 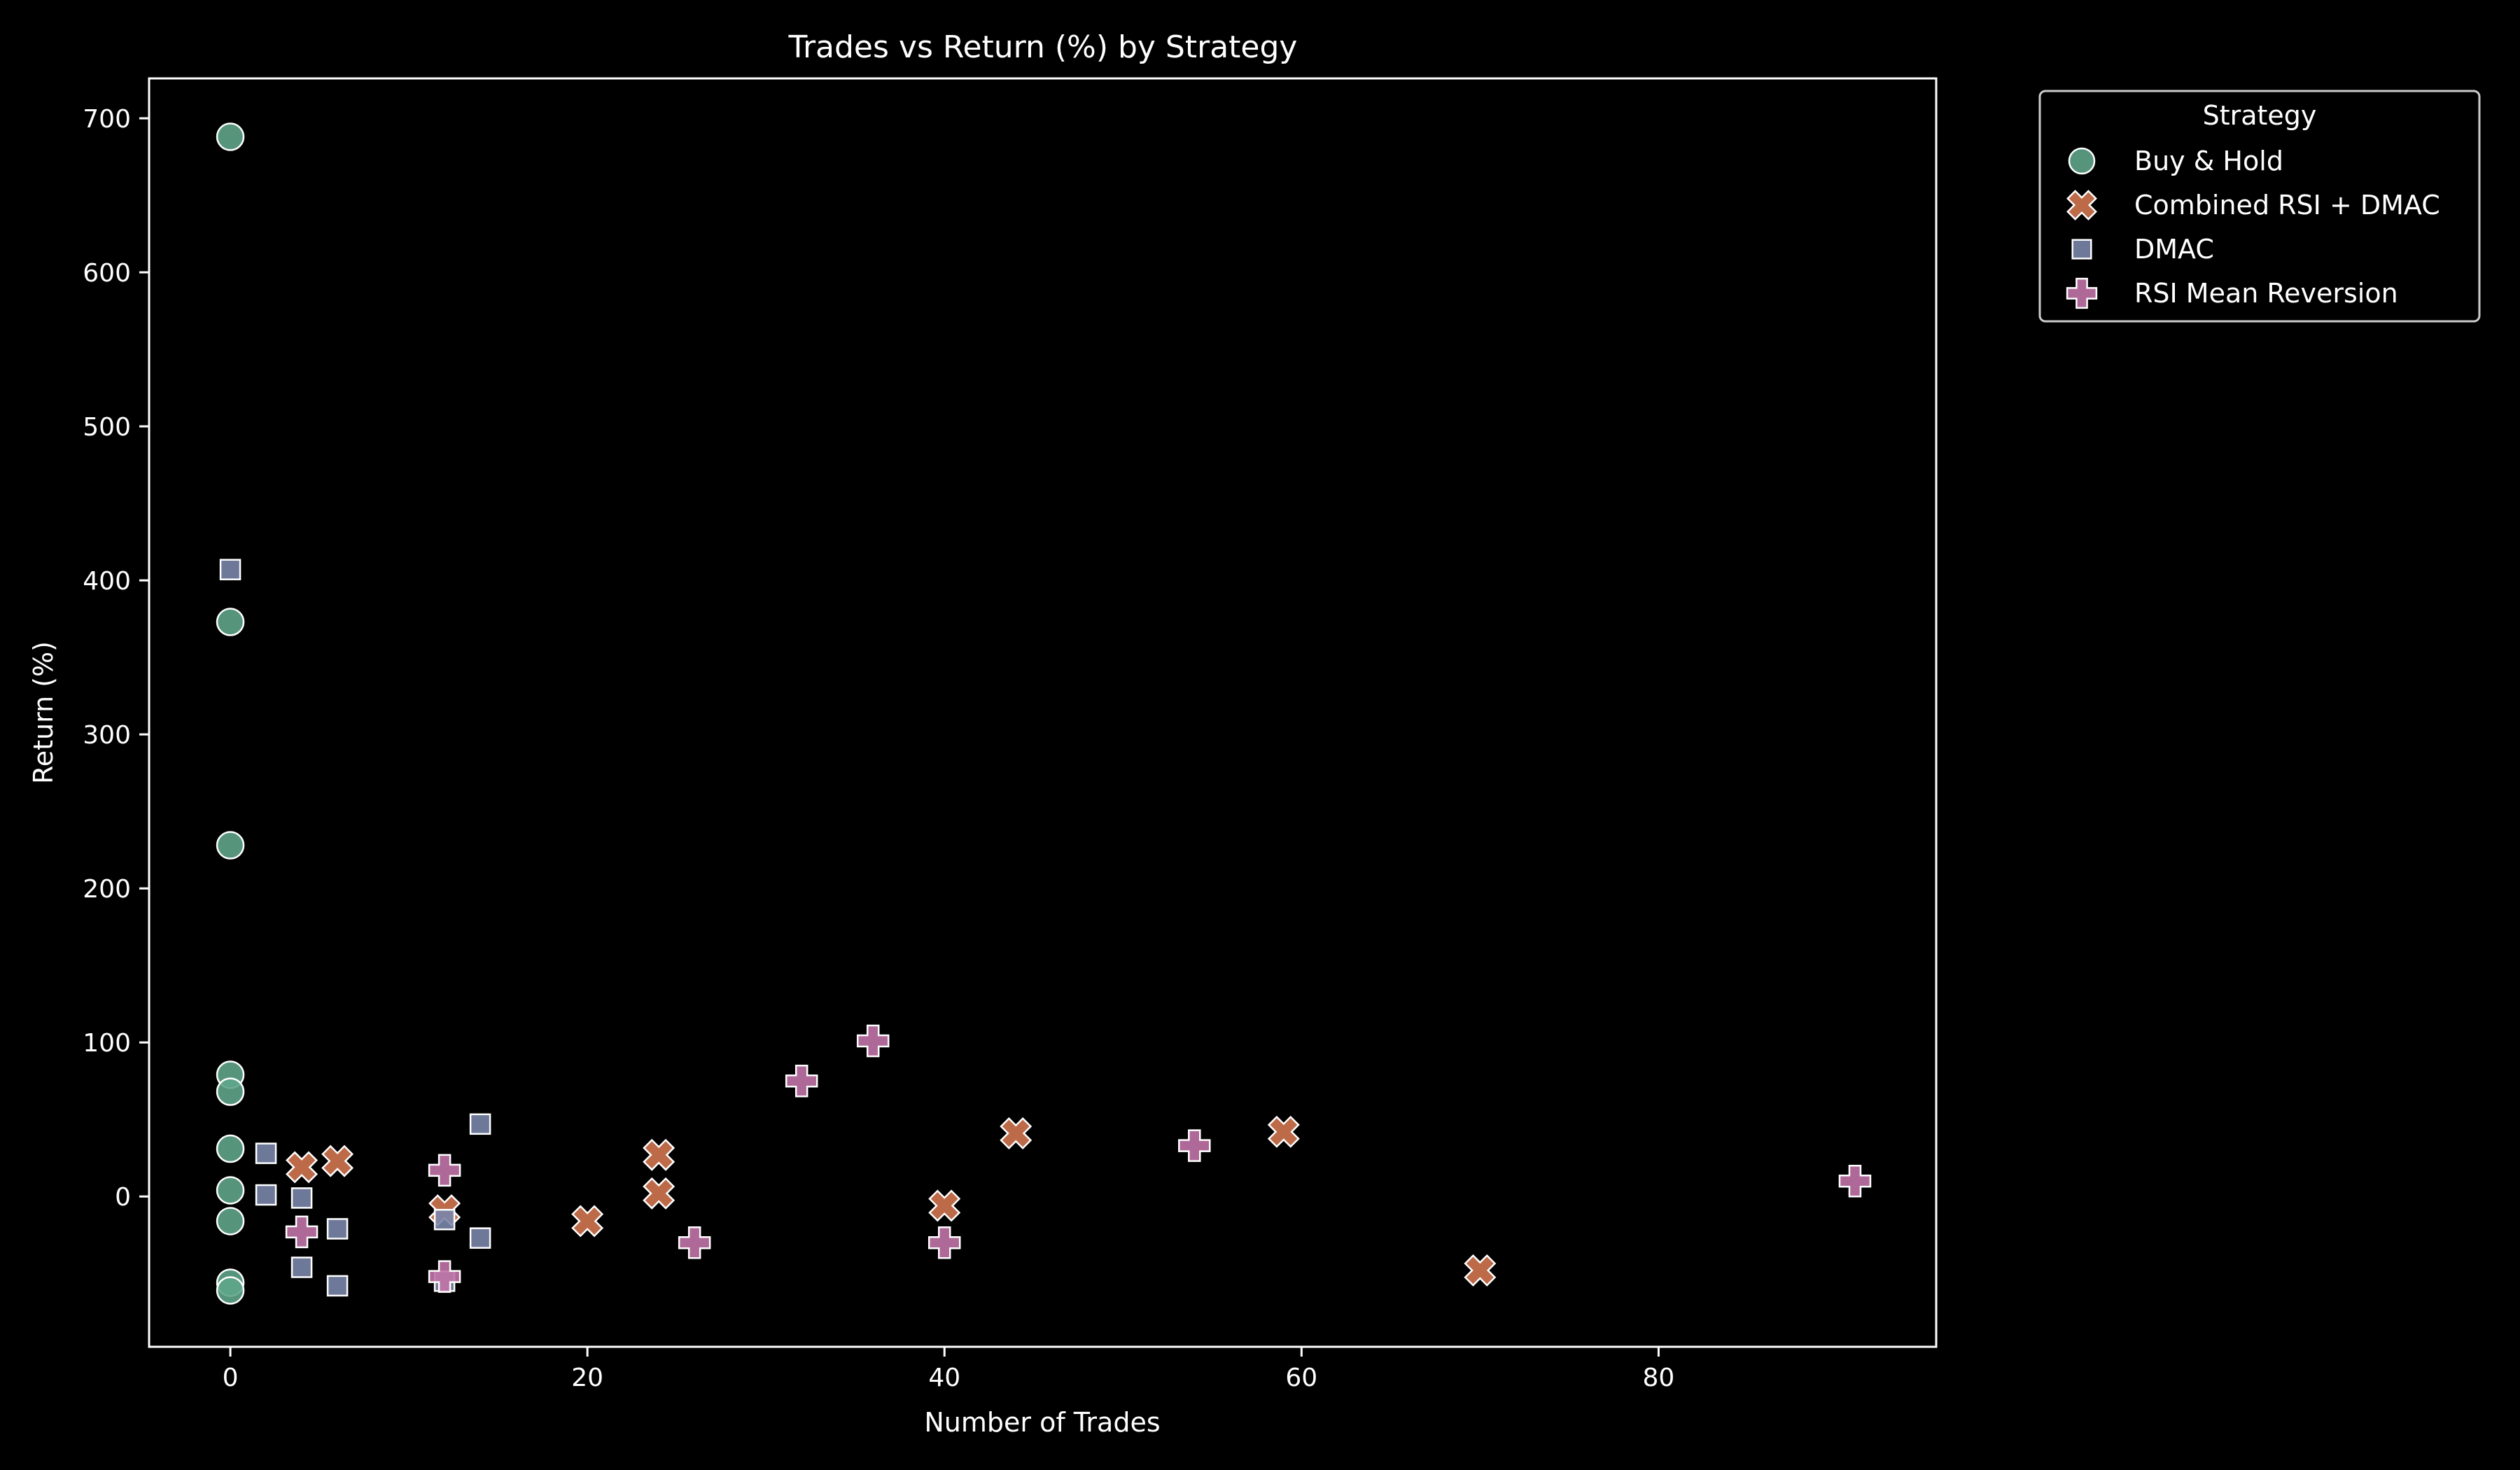 I want to click on y-tick-label: 500, so click(x=107, y=427).